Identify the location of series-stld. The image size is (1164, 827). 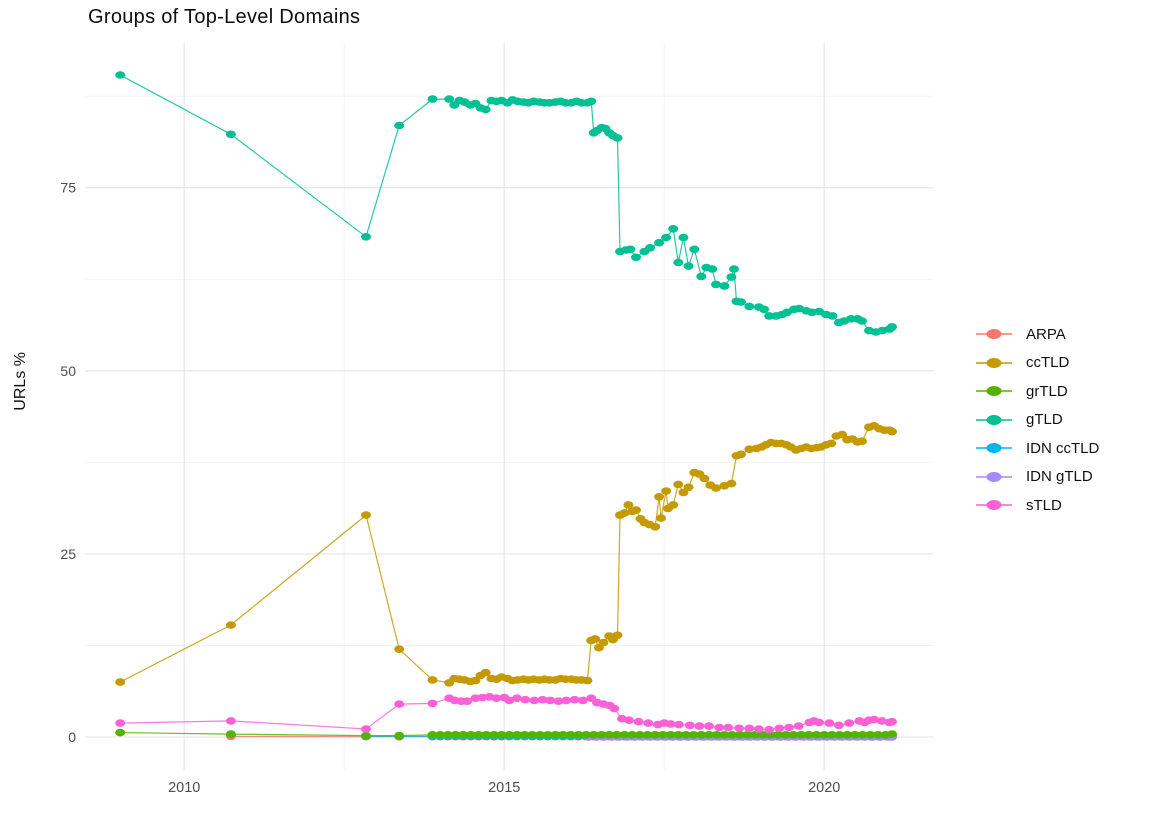
(506, 713).